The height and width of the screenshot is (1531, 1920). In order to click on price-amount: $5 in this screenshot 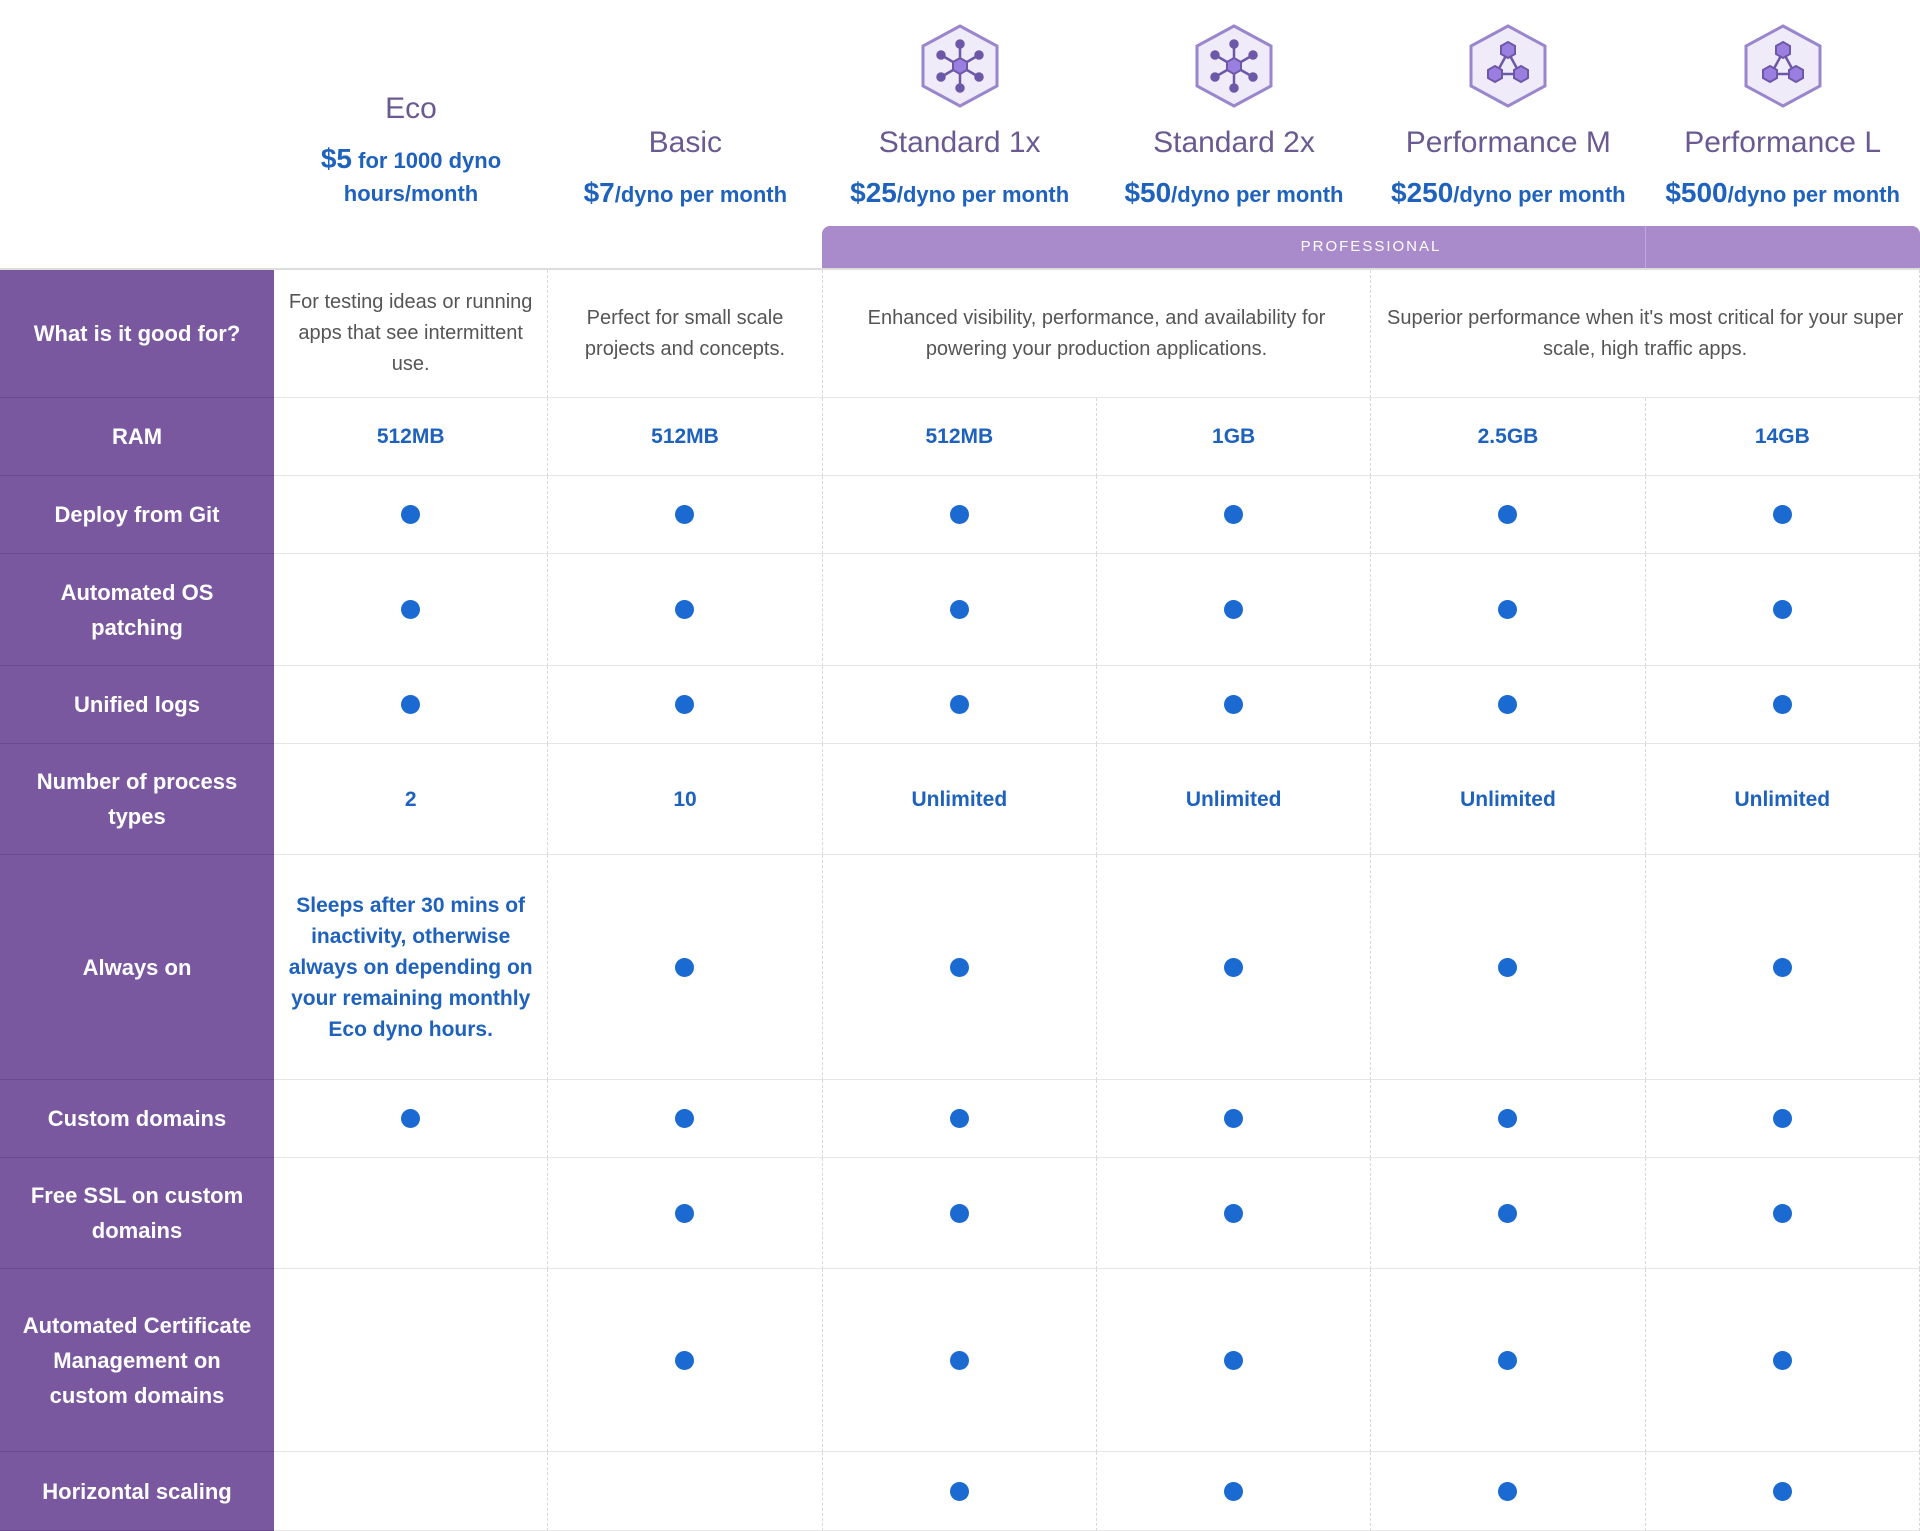, I will do `click(336, 158)`.